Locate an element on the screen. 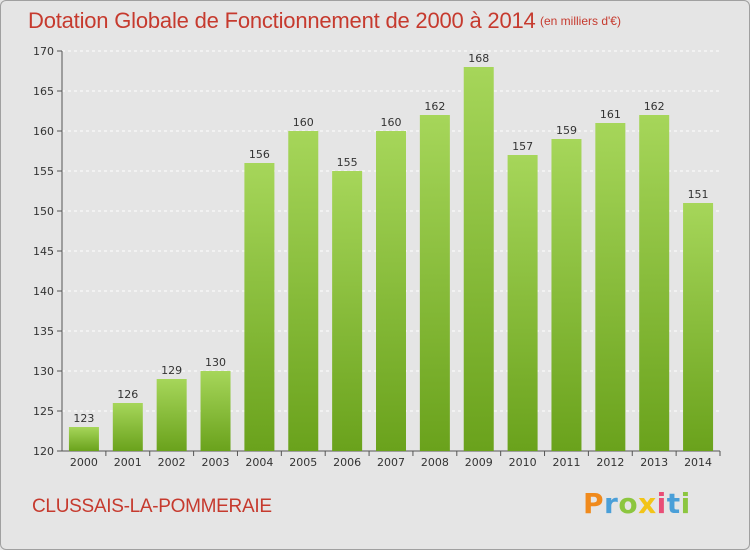 This screenshot has height=550, width=750. x-tick-label-2008: 2008 is located at coordinates (435, 462).